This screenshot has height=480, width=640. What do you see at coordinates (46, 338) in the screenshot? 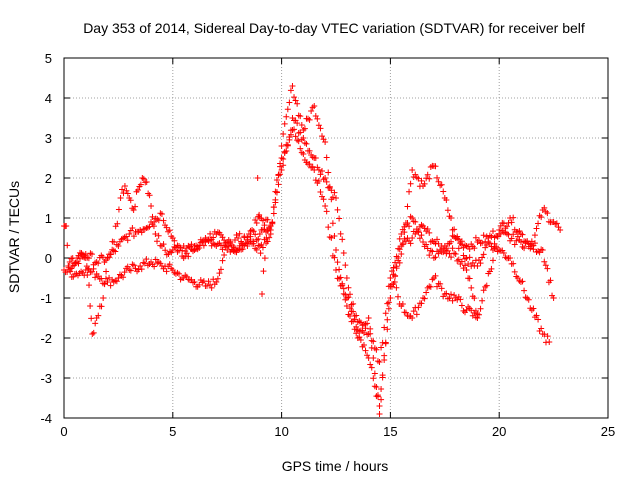
I see `y-tick-label: -2` at bounding box center [46, 338].